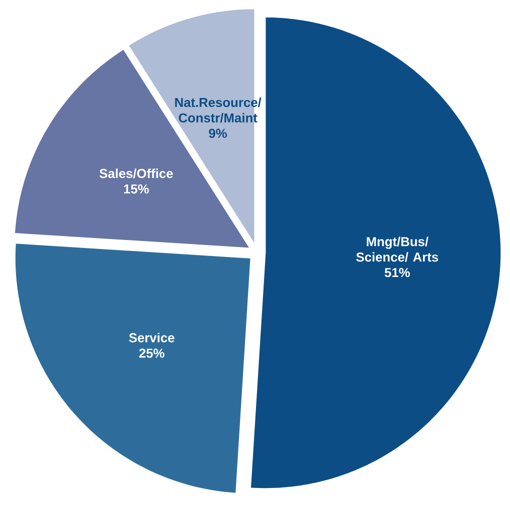  Describe the element at coordinates (217, 133) in the screenshot. I see `data-label: 9%` at that location.